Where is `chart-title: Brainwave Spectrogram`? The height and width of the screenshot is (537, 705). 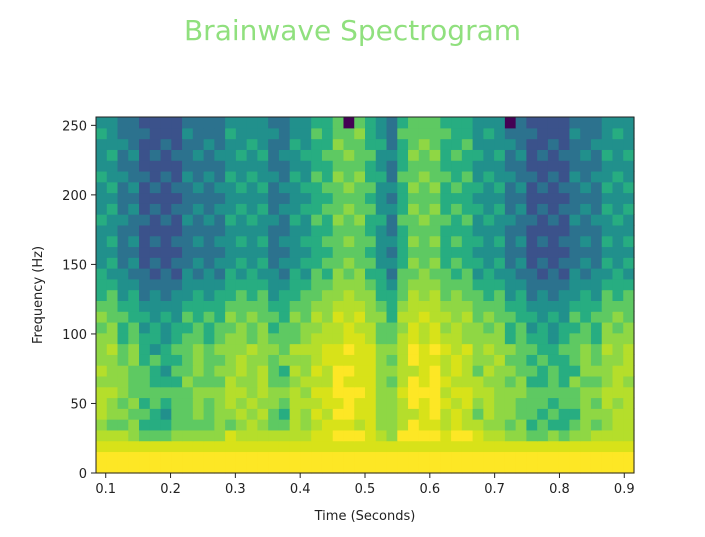 chart-title: Brainwave Spectrogram is located at coordinates (352, 30).